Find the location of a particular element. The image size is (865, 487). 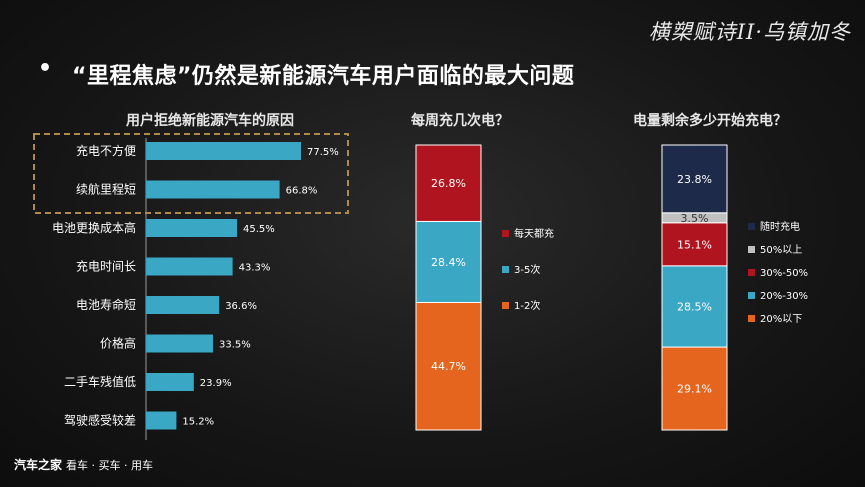

footer-brand: 汽车之家 看车 · 买车 · 用车 is located at coordinates (83, 464).